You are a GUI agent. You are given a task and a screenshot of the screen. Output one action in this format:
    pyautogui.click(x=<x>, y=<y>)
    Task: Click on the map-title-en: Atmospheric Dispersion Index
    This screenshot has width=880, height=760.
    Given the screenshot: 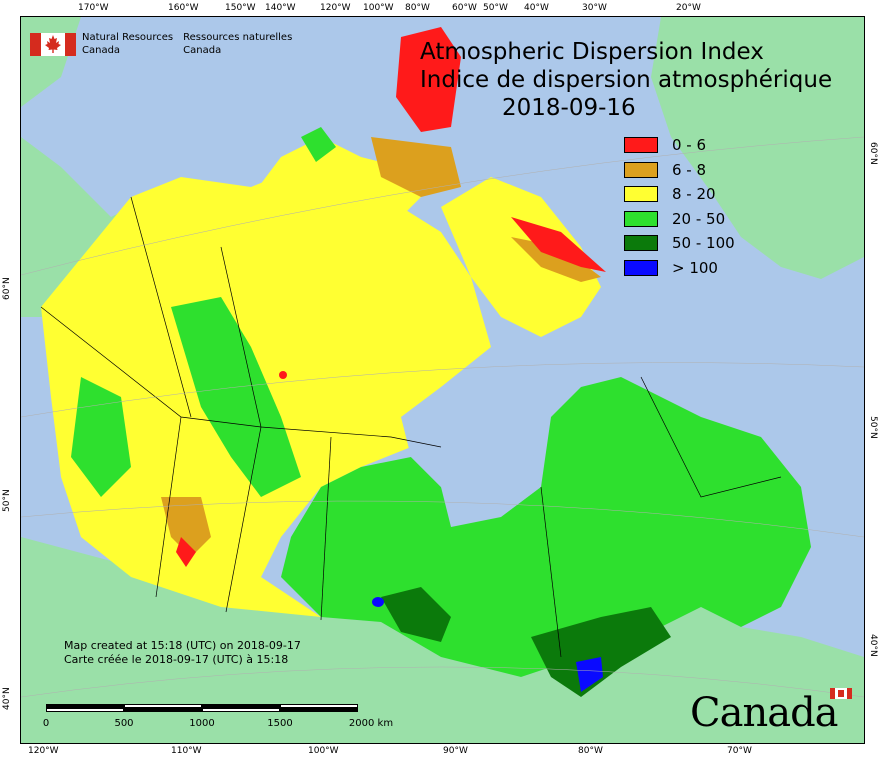 What is the action you would take?
    pyautogui.click(x=592, y=52)
    